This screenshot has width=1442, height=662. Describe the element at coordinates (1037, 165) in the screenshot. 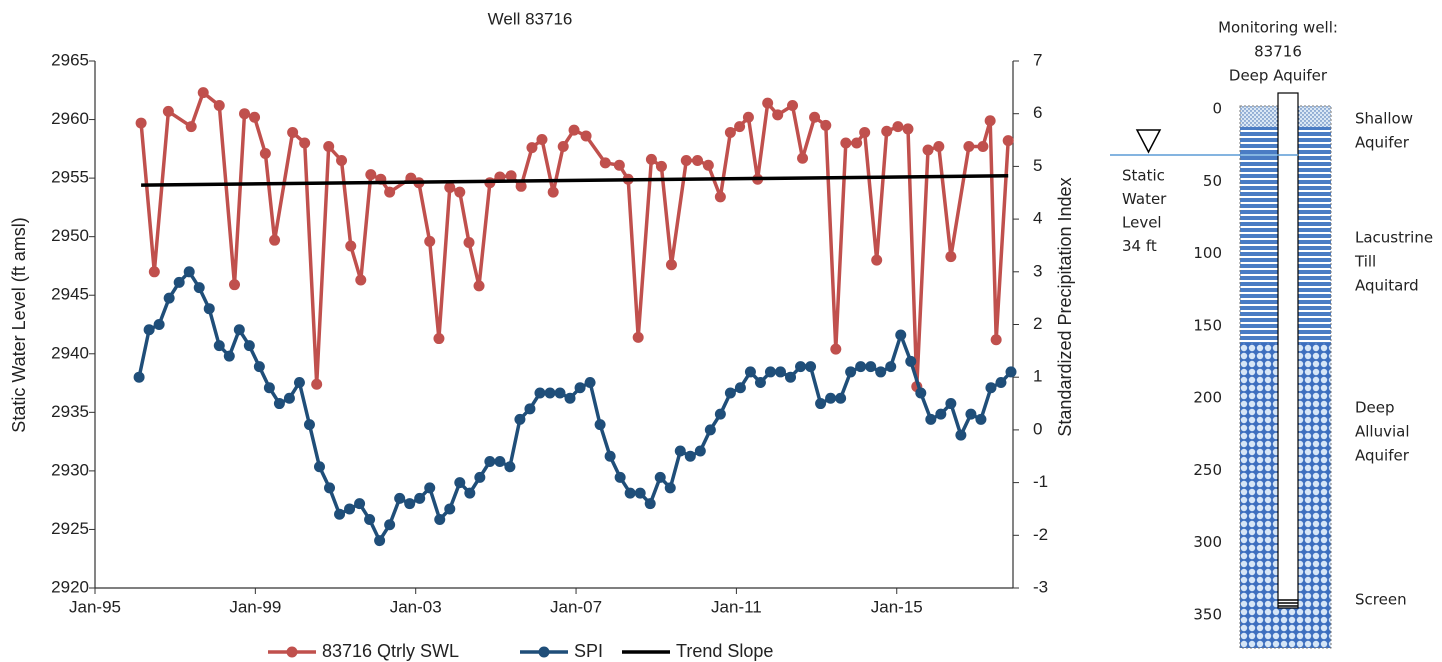

I see `y2-tick-label: 5` at that location.